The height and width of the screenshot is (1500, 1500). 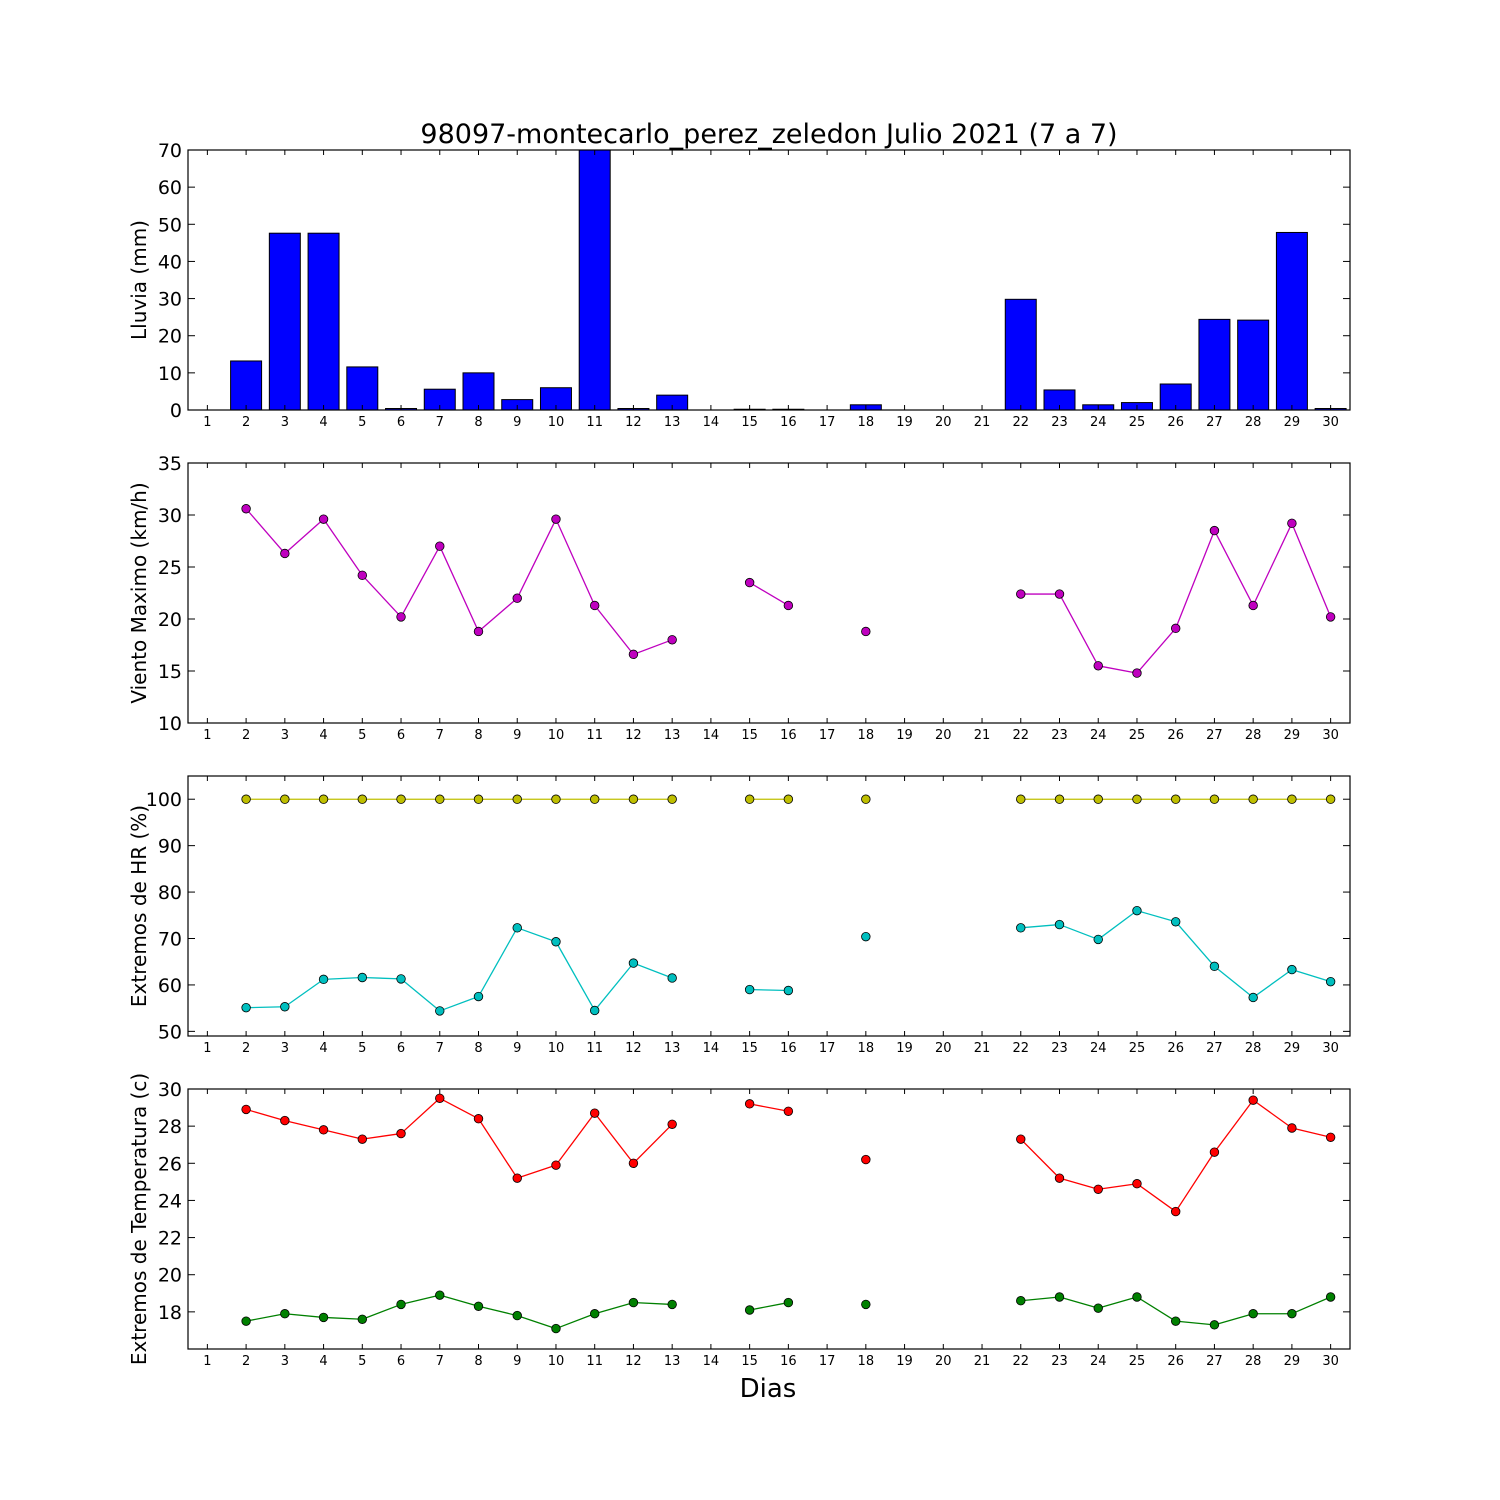 I want to click on x-tick-label: 9, so click(x=517, y=735).